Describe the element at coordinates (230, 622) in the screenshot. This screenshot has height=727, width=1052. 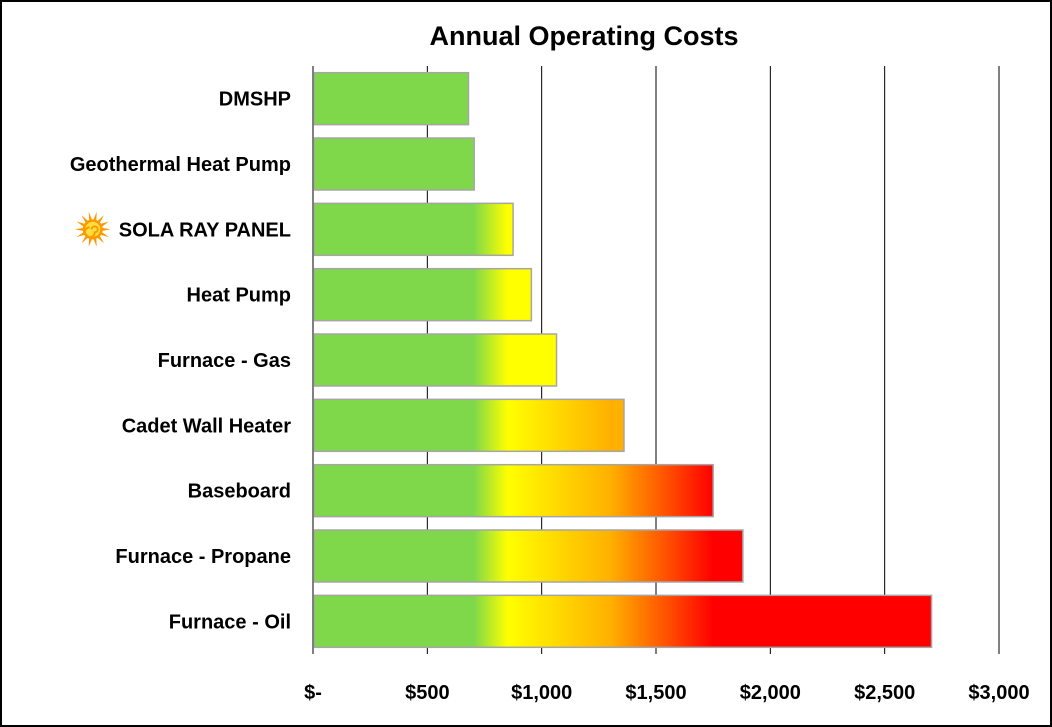
I see `category-label: Furnace - Oil` at that location.